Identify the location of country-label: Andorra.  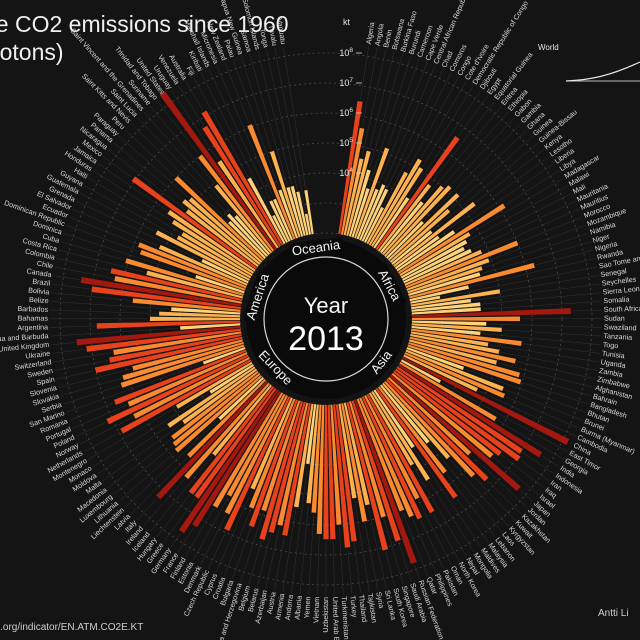
(289, 607).